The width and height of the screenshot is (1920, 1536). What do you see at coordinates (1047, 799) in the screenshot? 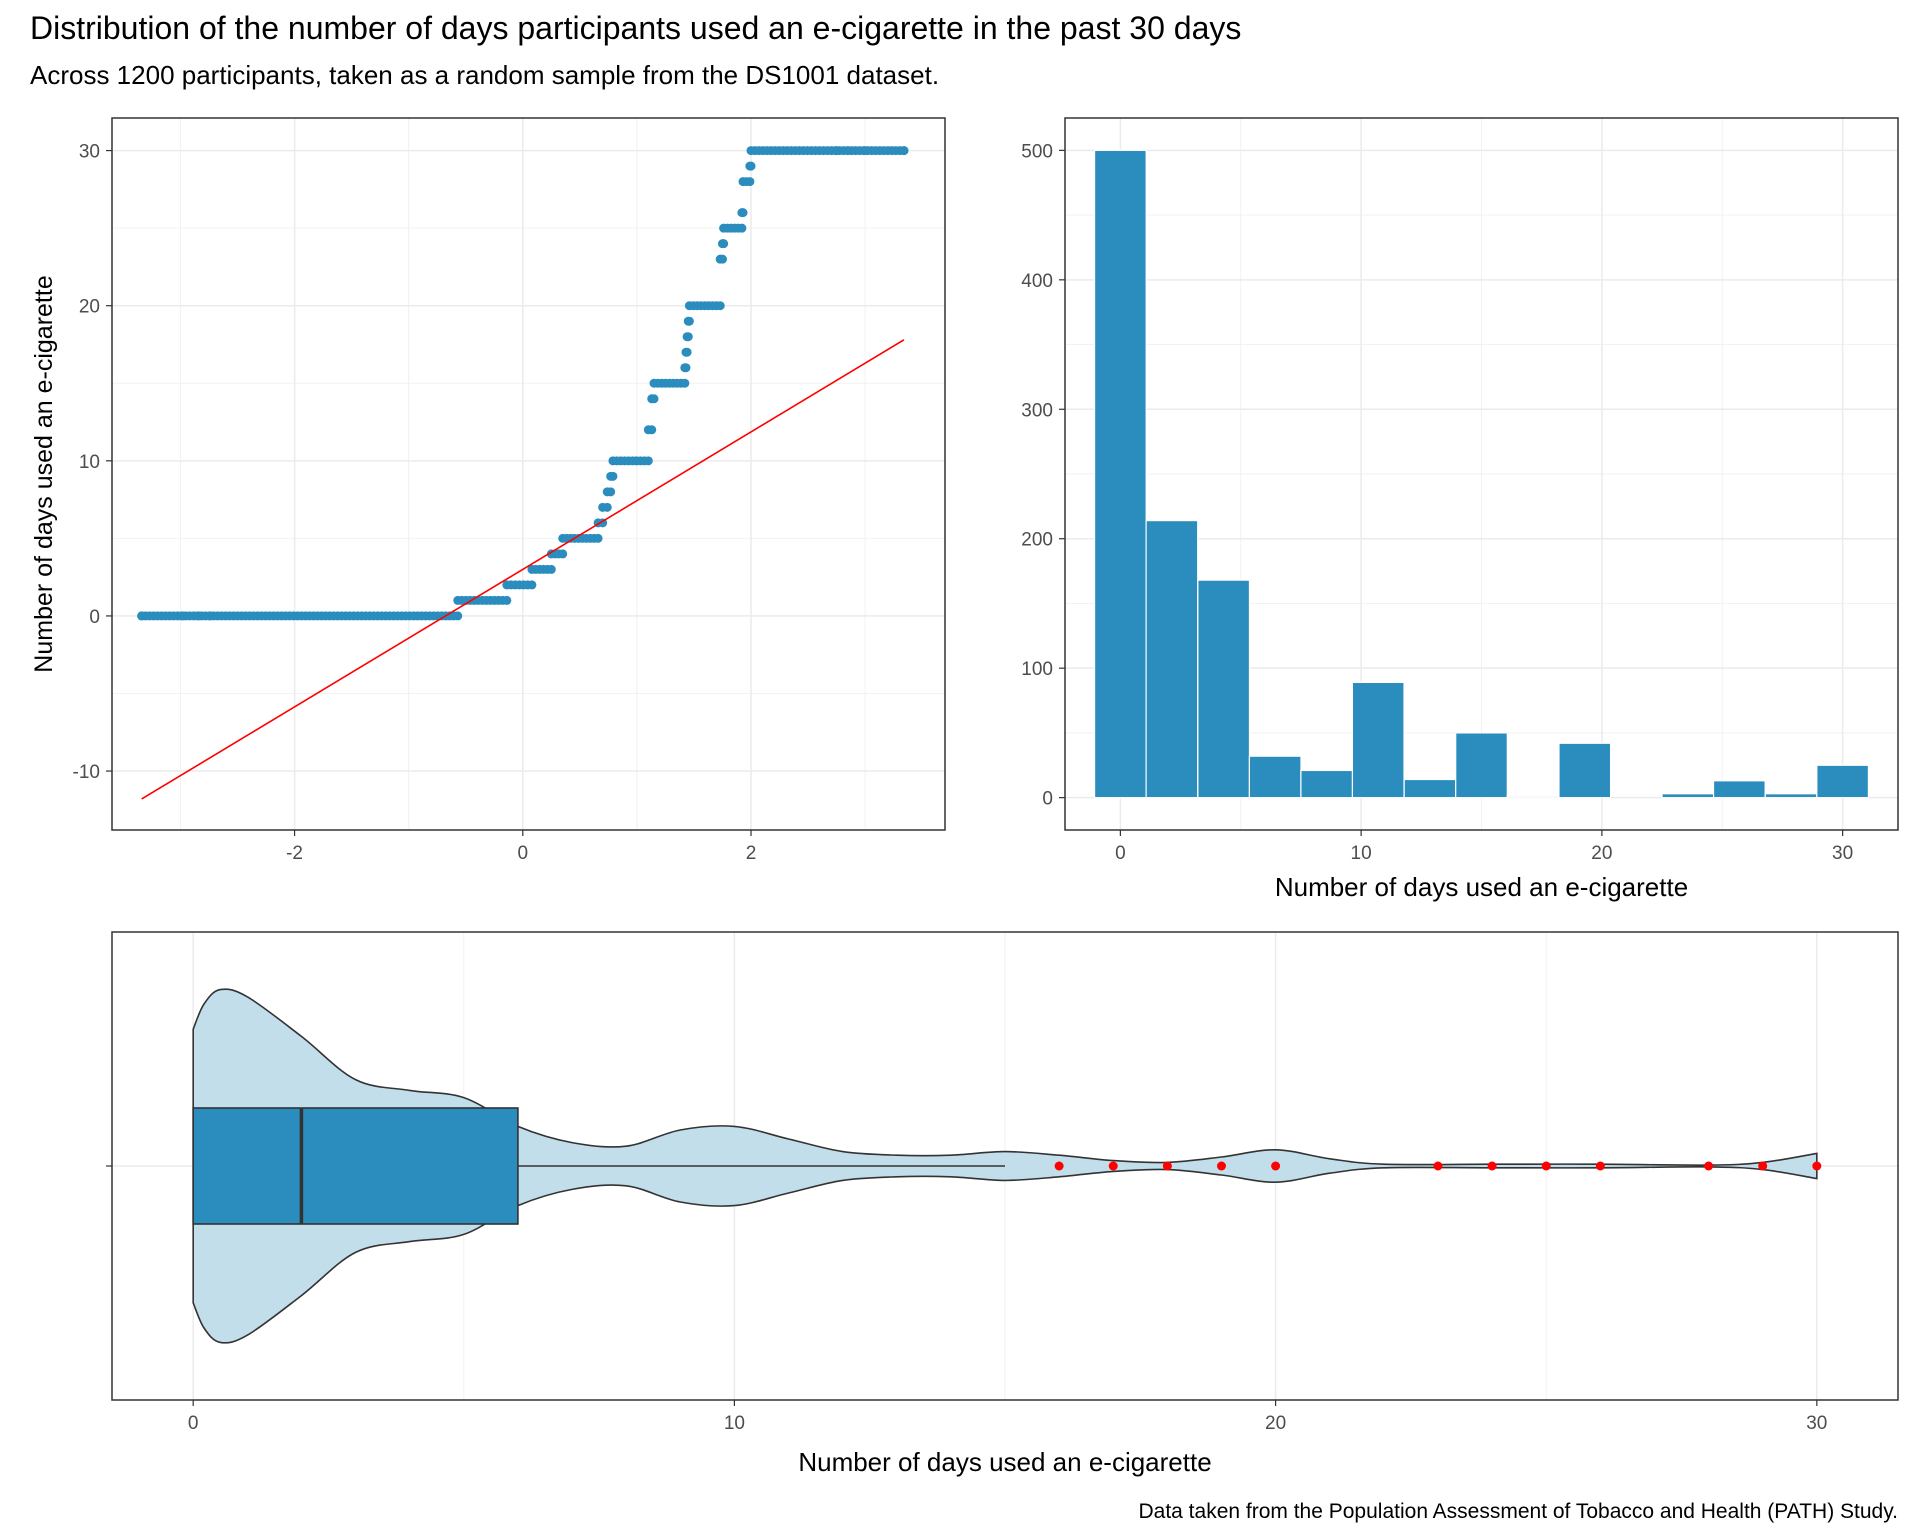
I see `hist-y-tick-label: 0` at bounding box center [1047, 799].